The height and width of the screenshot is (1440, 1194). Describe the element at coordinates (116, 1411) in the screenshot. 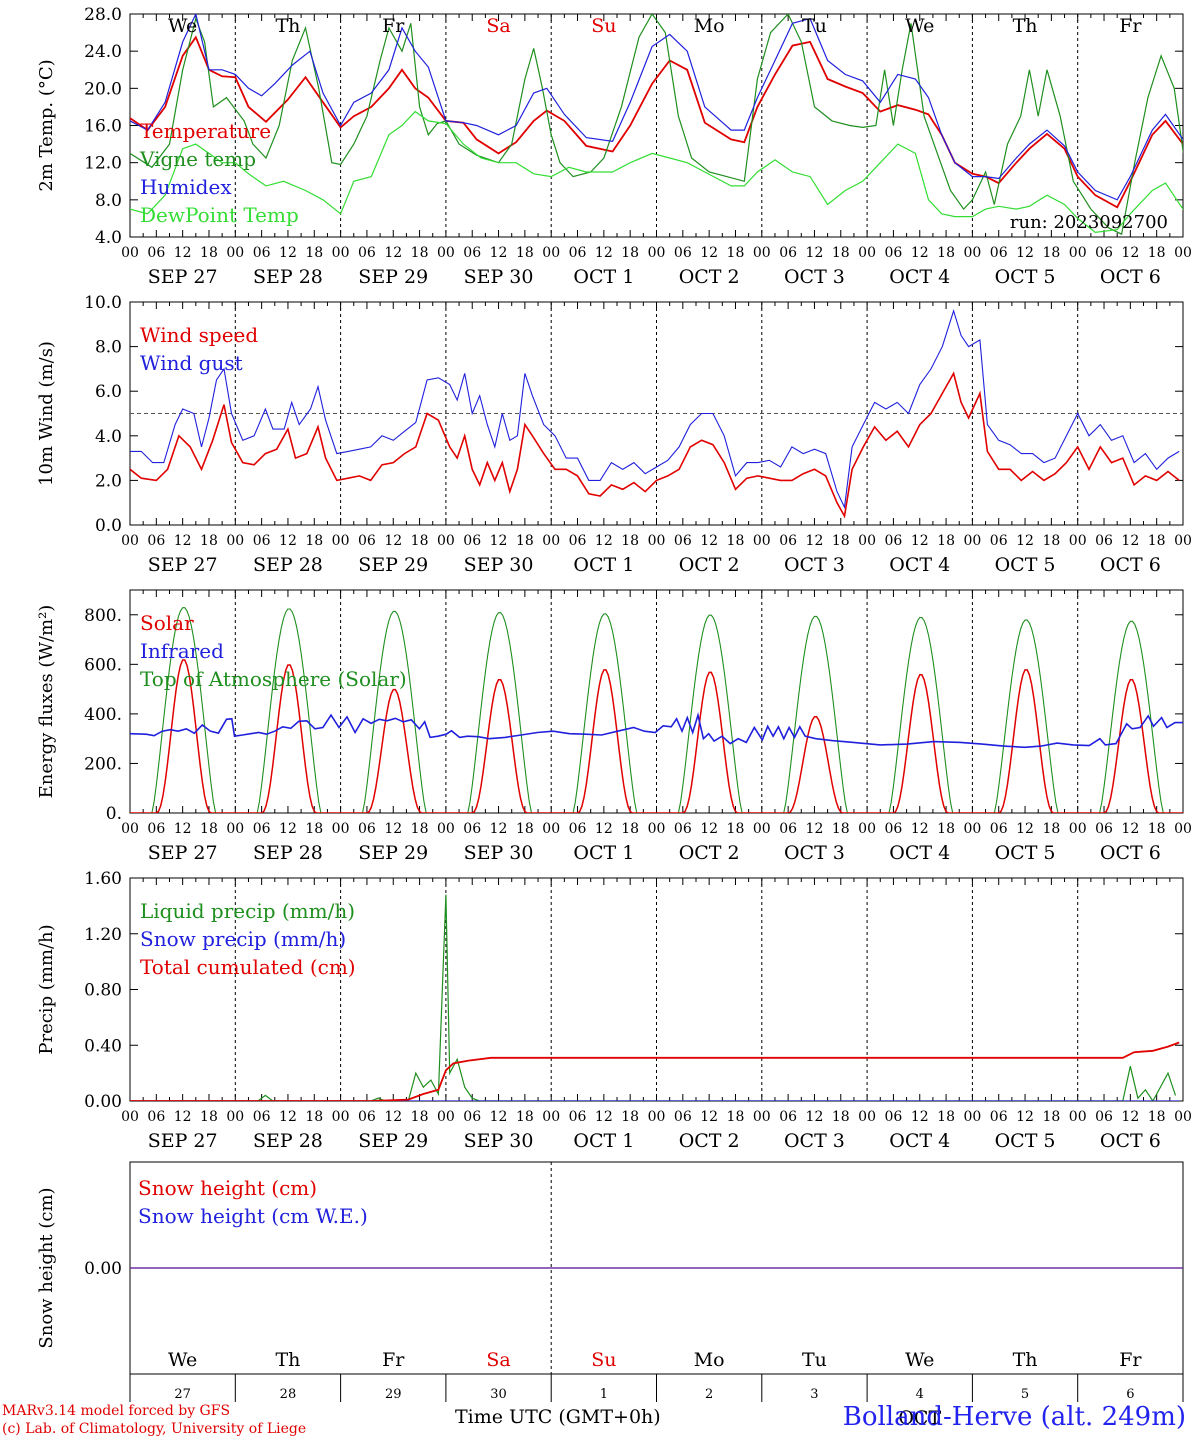

I see `credit-model: MARv3.14 model forced by GFS` at that location.